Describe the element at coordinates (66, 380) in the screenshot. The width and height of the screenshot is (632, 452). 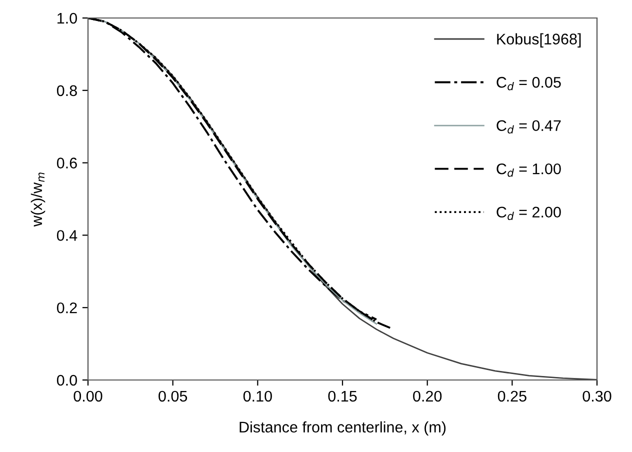
I see `y-tick-label: 0.0` at that location.